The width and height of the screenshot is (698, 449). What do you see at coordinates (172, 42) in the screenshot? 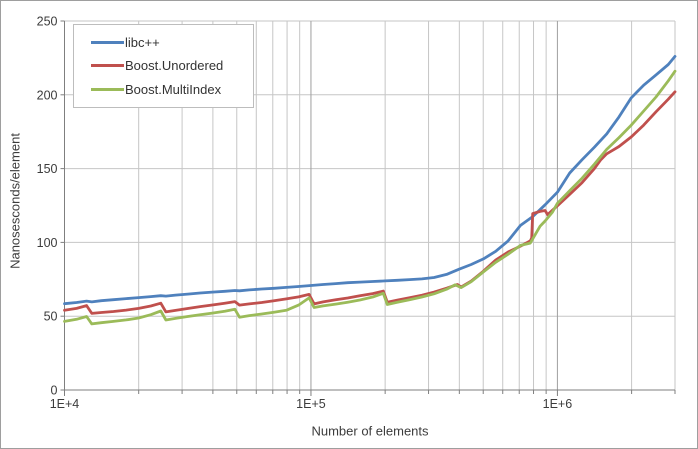
I see `legend-item-libcpp: libc++` at bounding box center [172, 42].